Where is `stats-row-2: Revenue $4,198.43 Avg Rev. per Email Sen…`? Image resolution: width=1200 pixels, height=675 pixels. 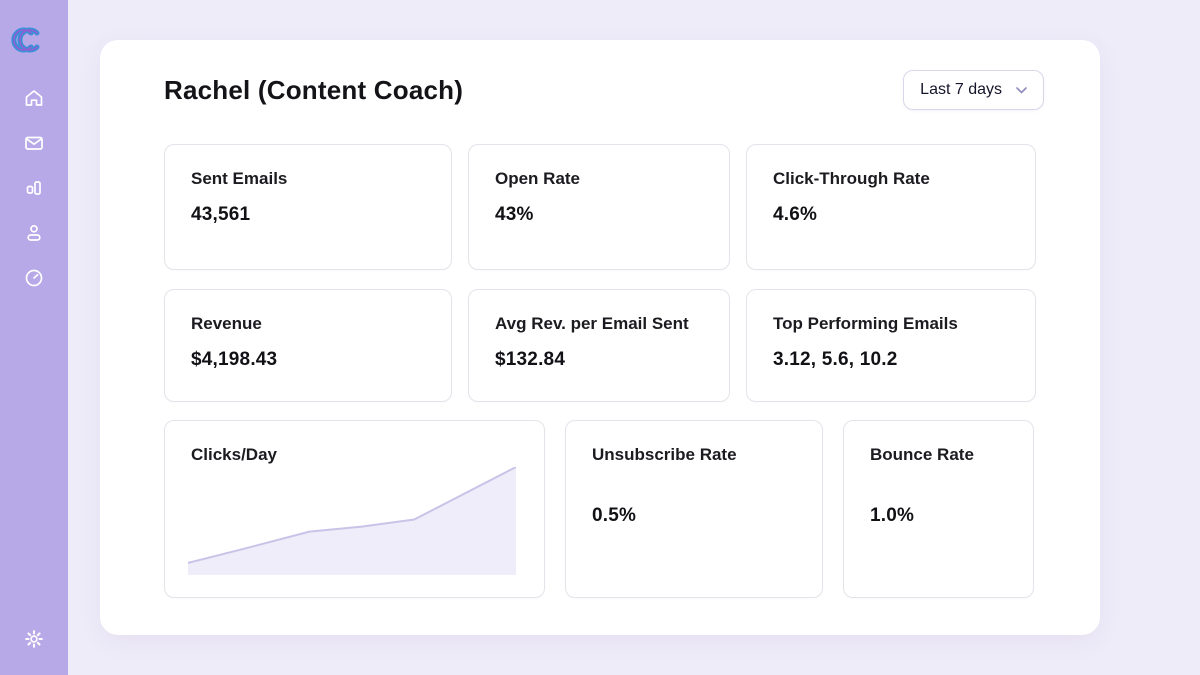
stats-row-2: Revenue $4,198.43 Avg Rev. per Email Sen… is located at coordinates (600, 345).